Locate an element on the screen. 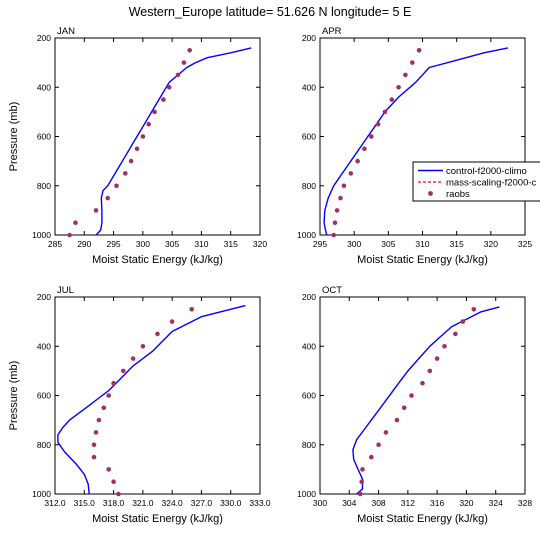 The image size is (540, 540). panel-2-ytick-label: 400 is located at coordinates (44, 346).